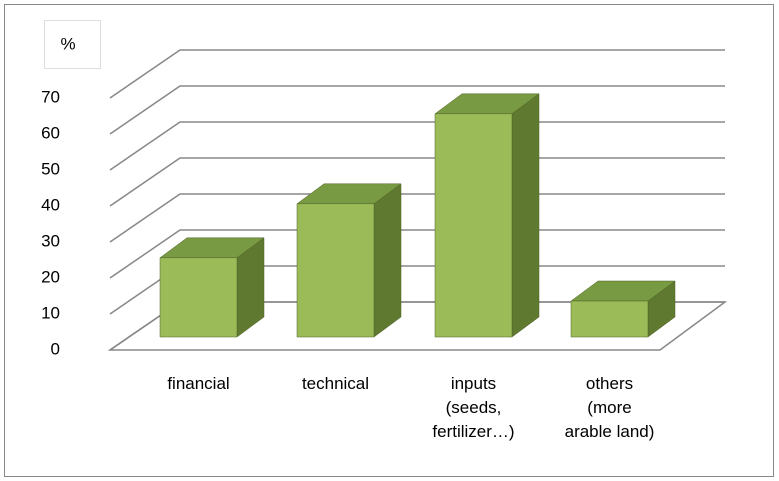  What do you see at coordinates (55, 348) in the screenshot?
I see `y-tick-label: 0` at bounding box center [55, 348].